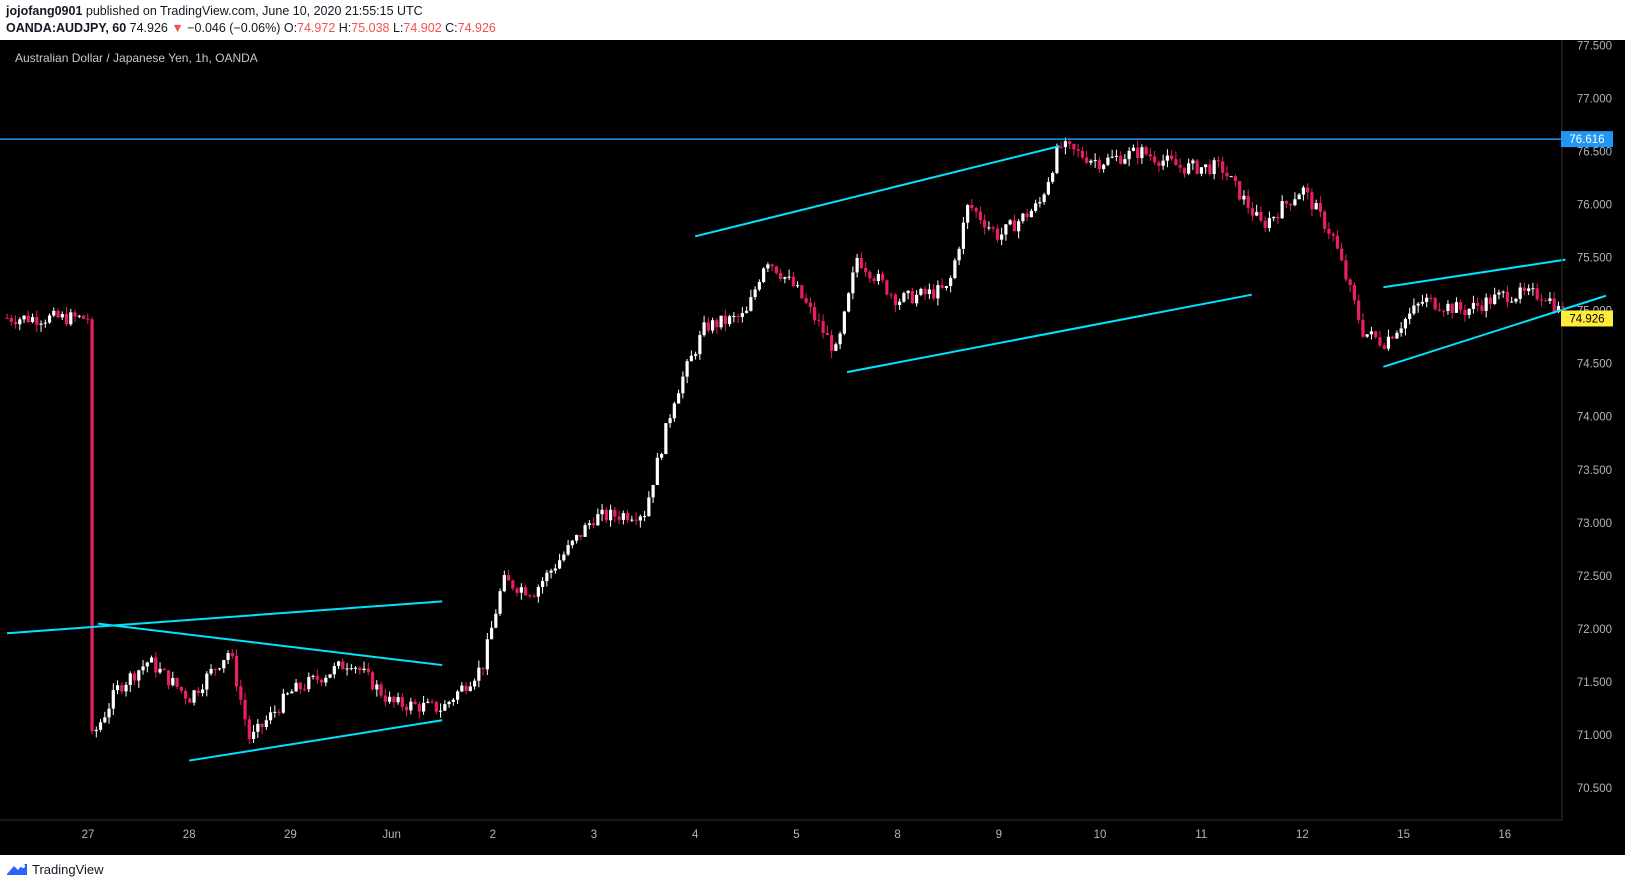 Image resolution: width=1625 pixels, height=885 pixels. I want to click on tradingview-brand: TradingView, so click(55, 869).